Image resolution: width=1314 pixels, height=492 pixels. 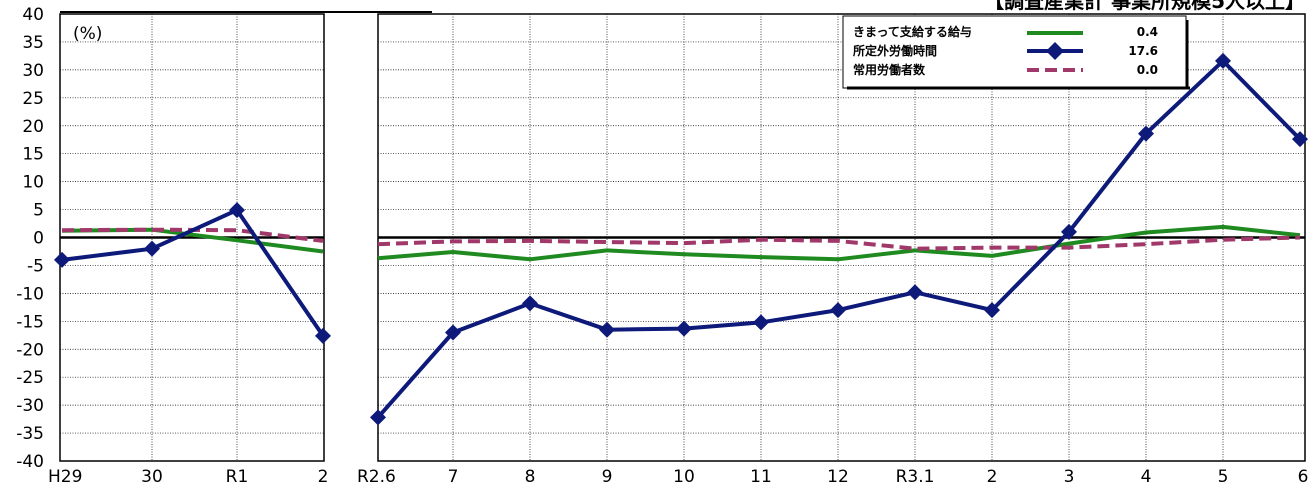 What do you see at coordinates (1069, 477) in the screenshot?
I see `x-tick-label: 3` at bounding box center [1069, 477].